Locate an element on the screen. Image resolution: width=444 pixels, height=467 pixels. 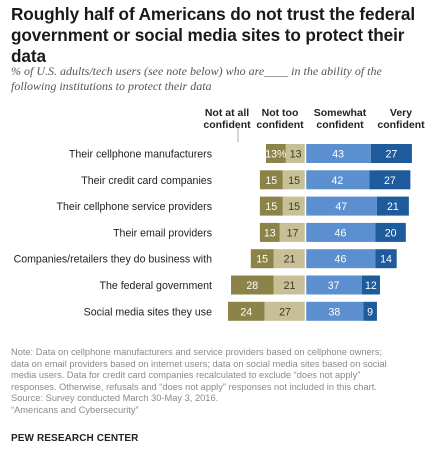
data-label-their-email-providers-not-too-confident: 17 is located at coordinates (293, 233).